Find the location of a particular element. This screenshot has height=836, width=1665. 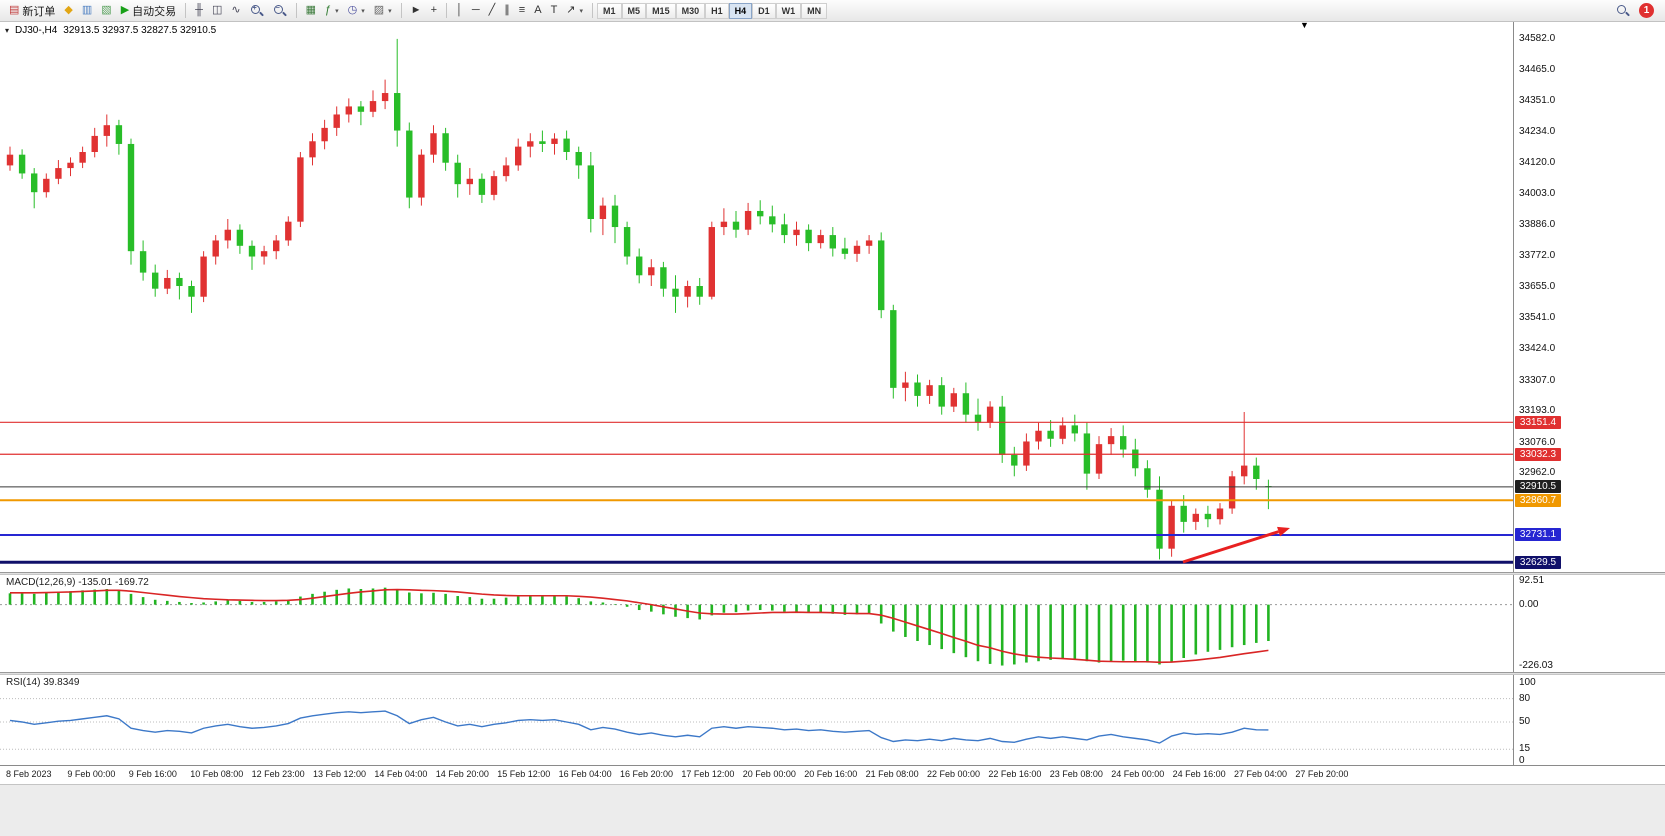

timeframe-mn-button: MN is located at coordinates (814, 10).